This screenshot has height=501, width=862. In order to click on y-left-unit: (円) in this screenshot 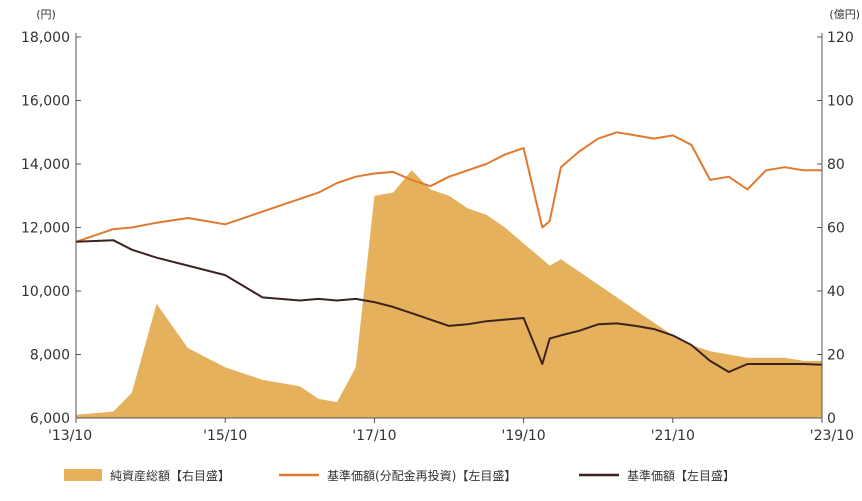, I will do `click(46, 14)`.